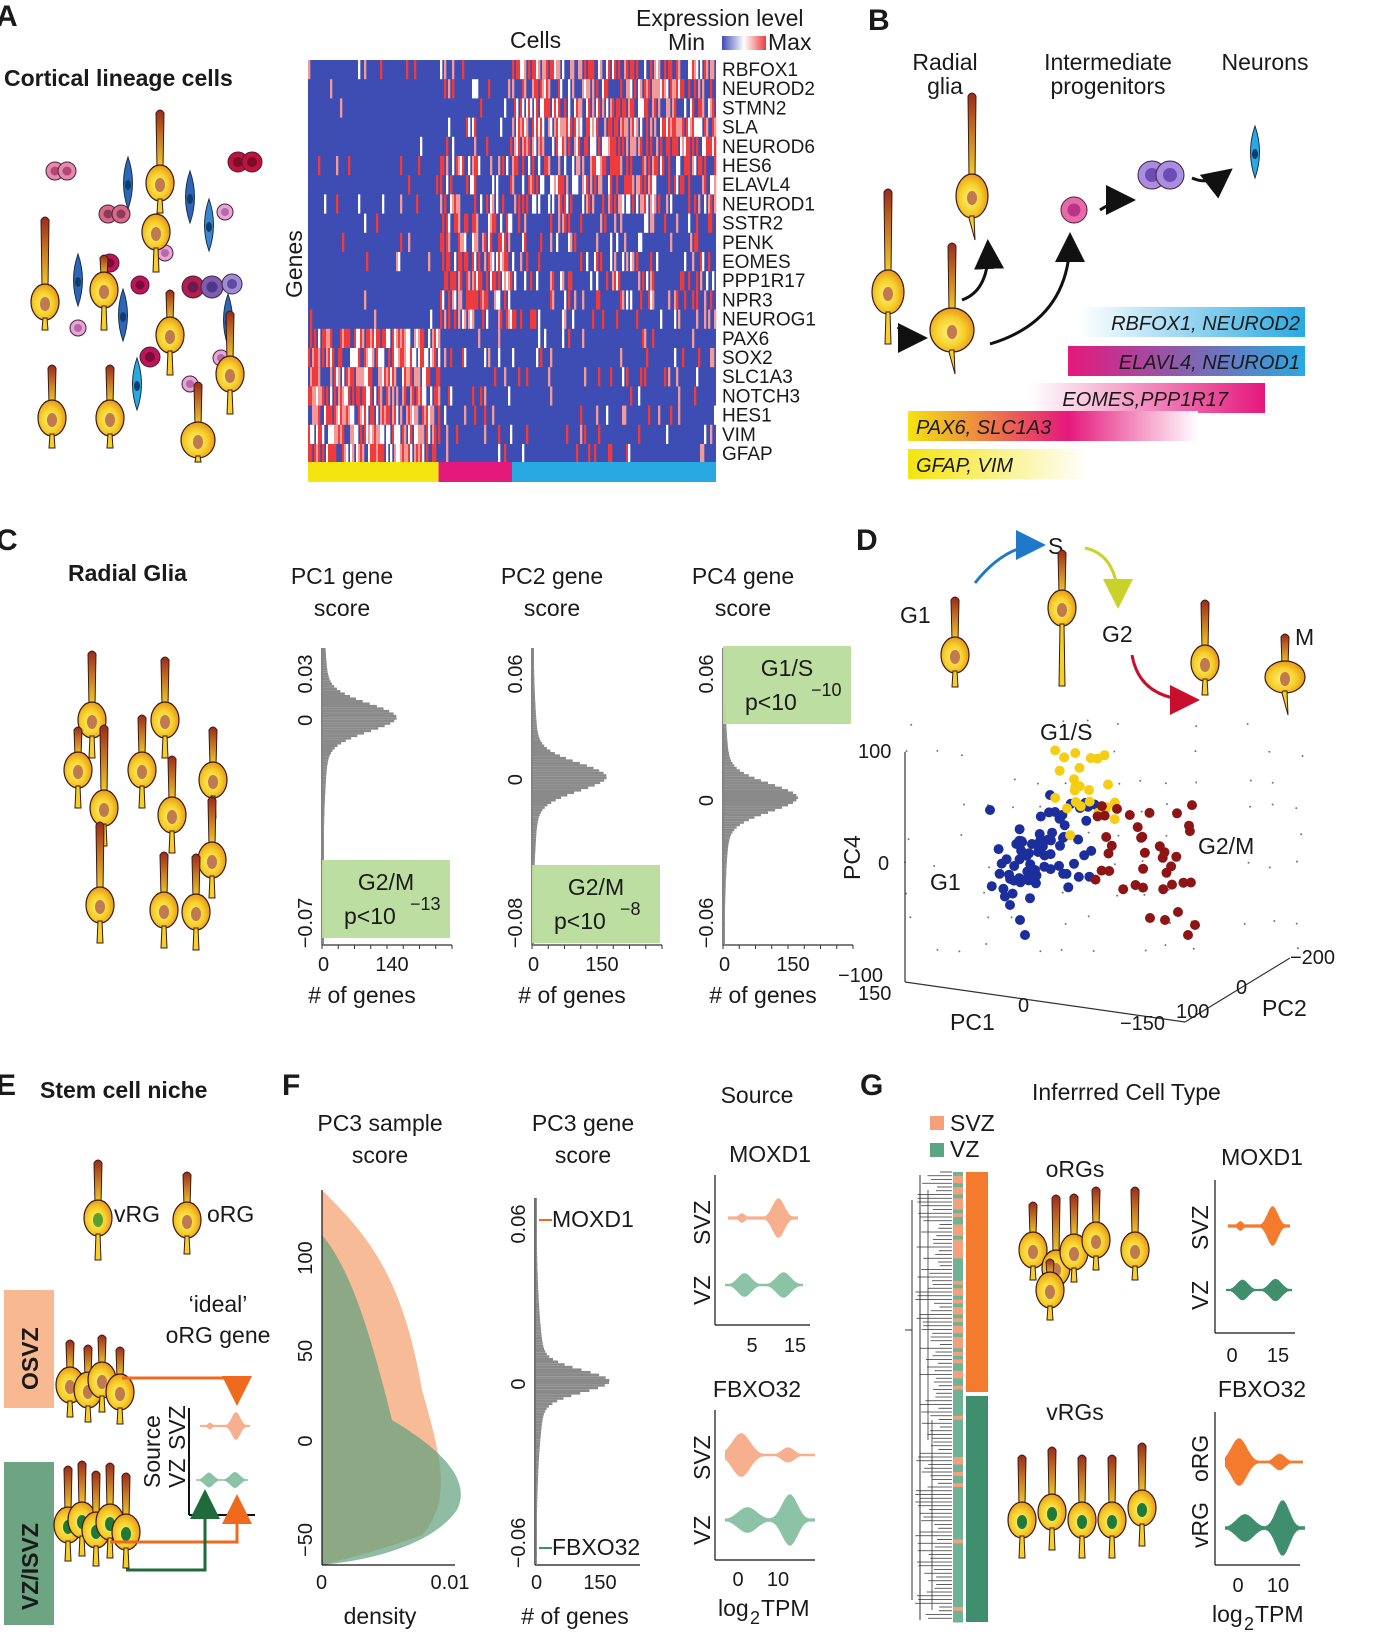 This screenshot has width=1389, height=1635. I want to click on lineage-cell-illustration, so click(146, 286).